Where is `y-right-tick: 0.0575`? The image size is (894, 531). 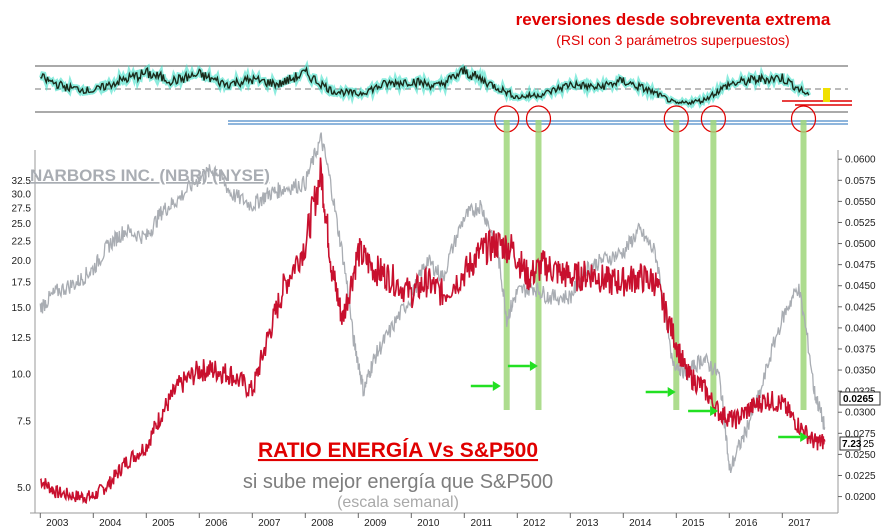
y-right-tick: 0.0575 is located at coordinates (860, 181).